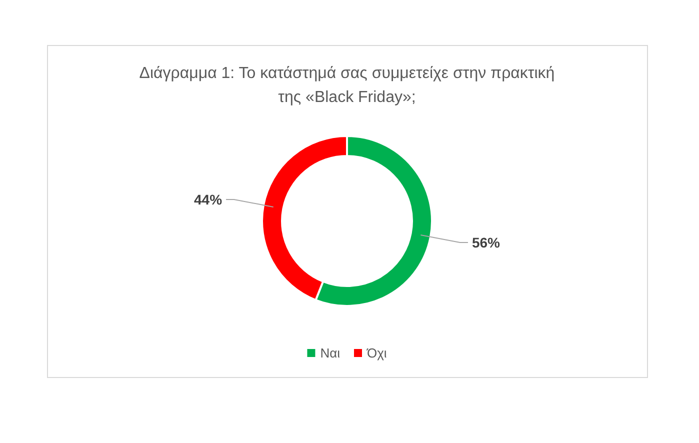 This screenshot has height=443, width=699. Describe the element at coordinates (376, 353) in the screenshot. I see `legend-label: Όχι` at that location.